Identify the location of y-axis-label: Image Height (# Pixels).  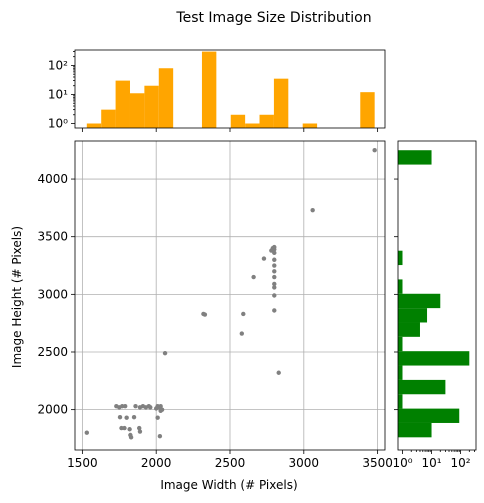
(17, 297).